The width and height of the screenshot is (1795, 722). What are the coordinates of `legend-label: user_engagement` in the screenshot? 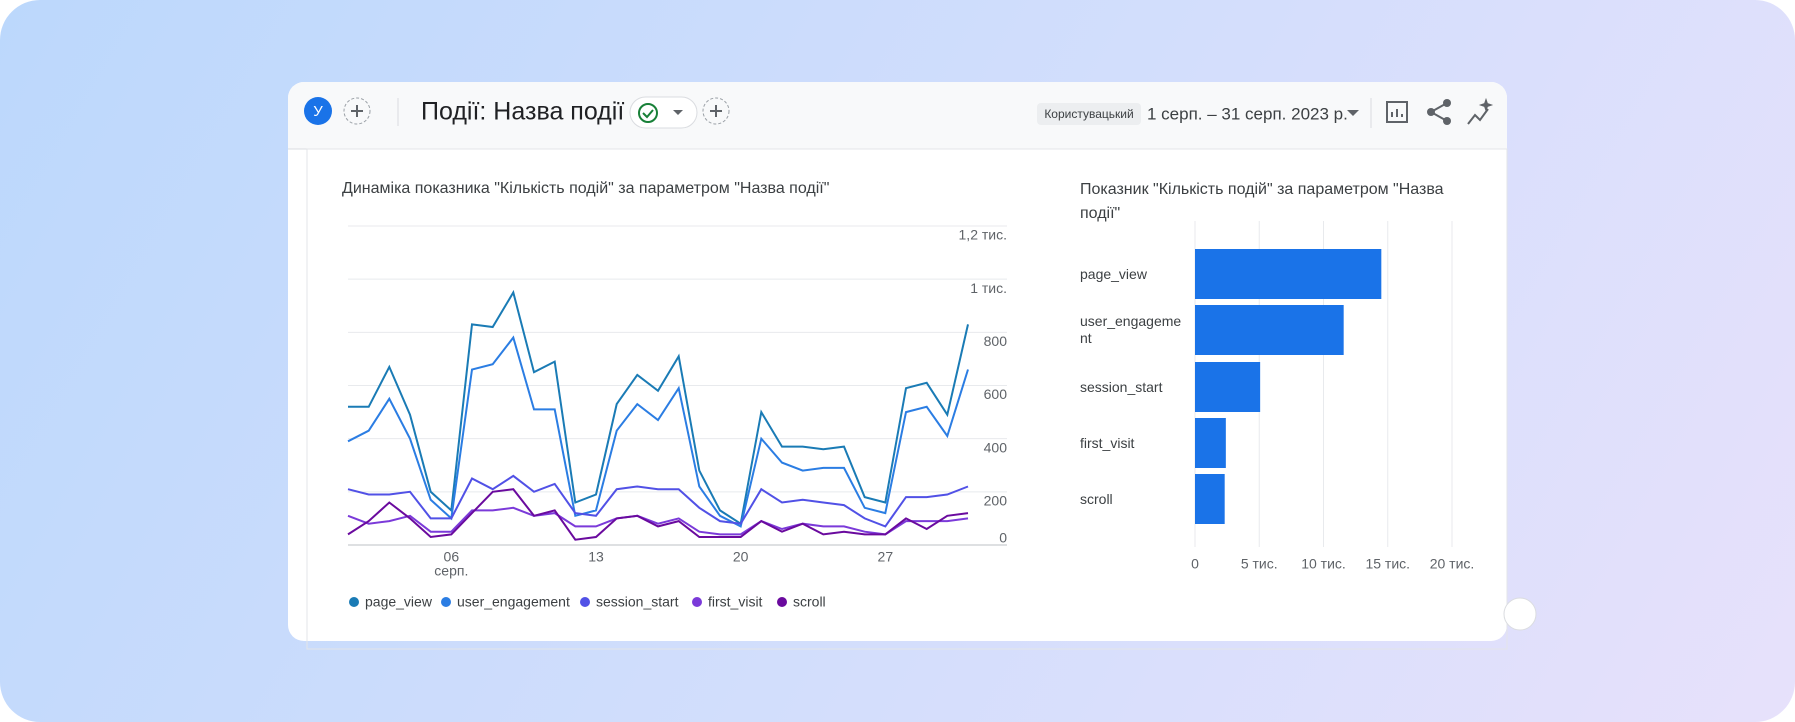 It's located at (513, 602).